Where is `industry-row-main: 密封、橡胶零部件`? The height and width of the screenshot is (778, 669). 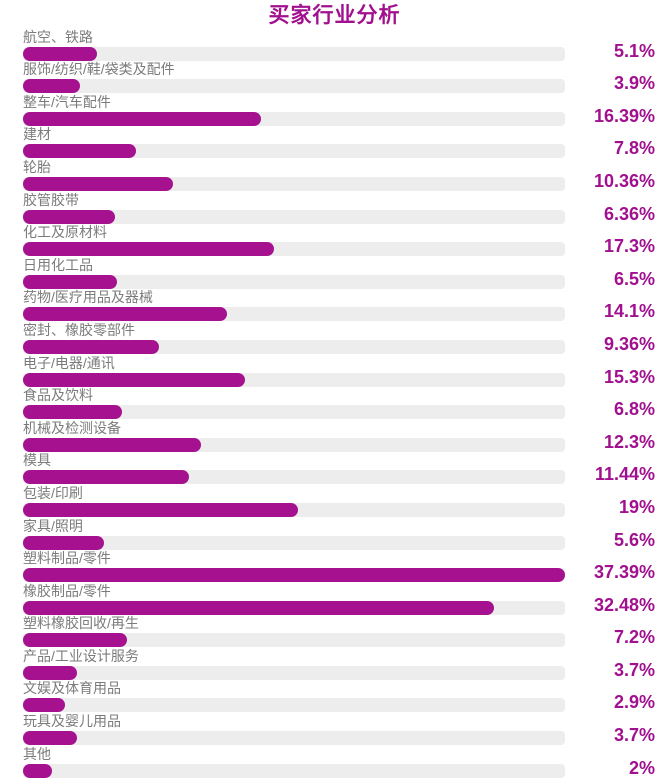 industry-row-main: 密封、橡胶零部件 is located at coordinates (294, 338).